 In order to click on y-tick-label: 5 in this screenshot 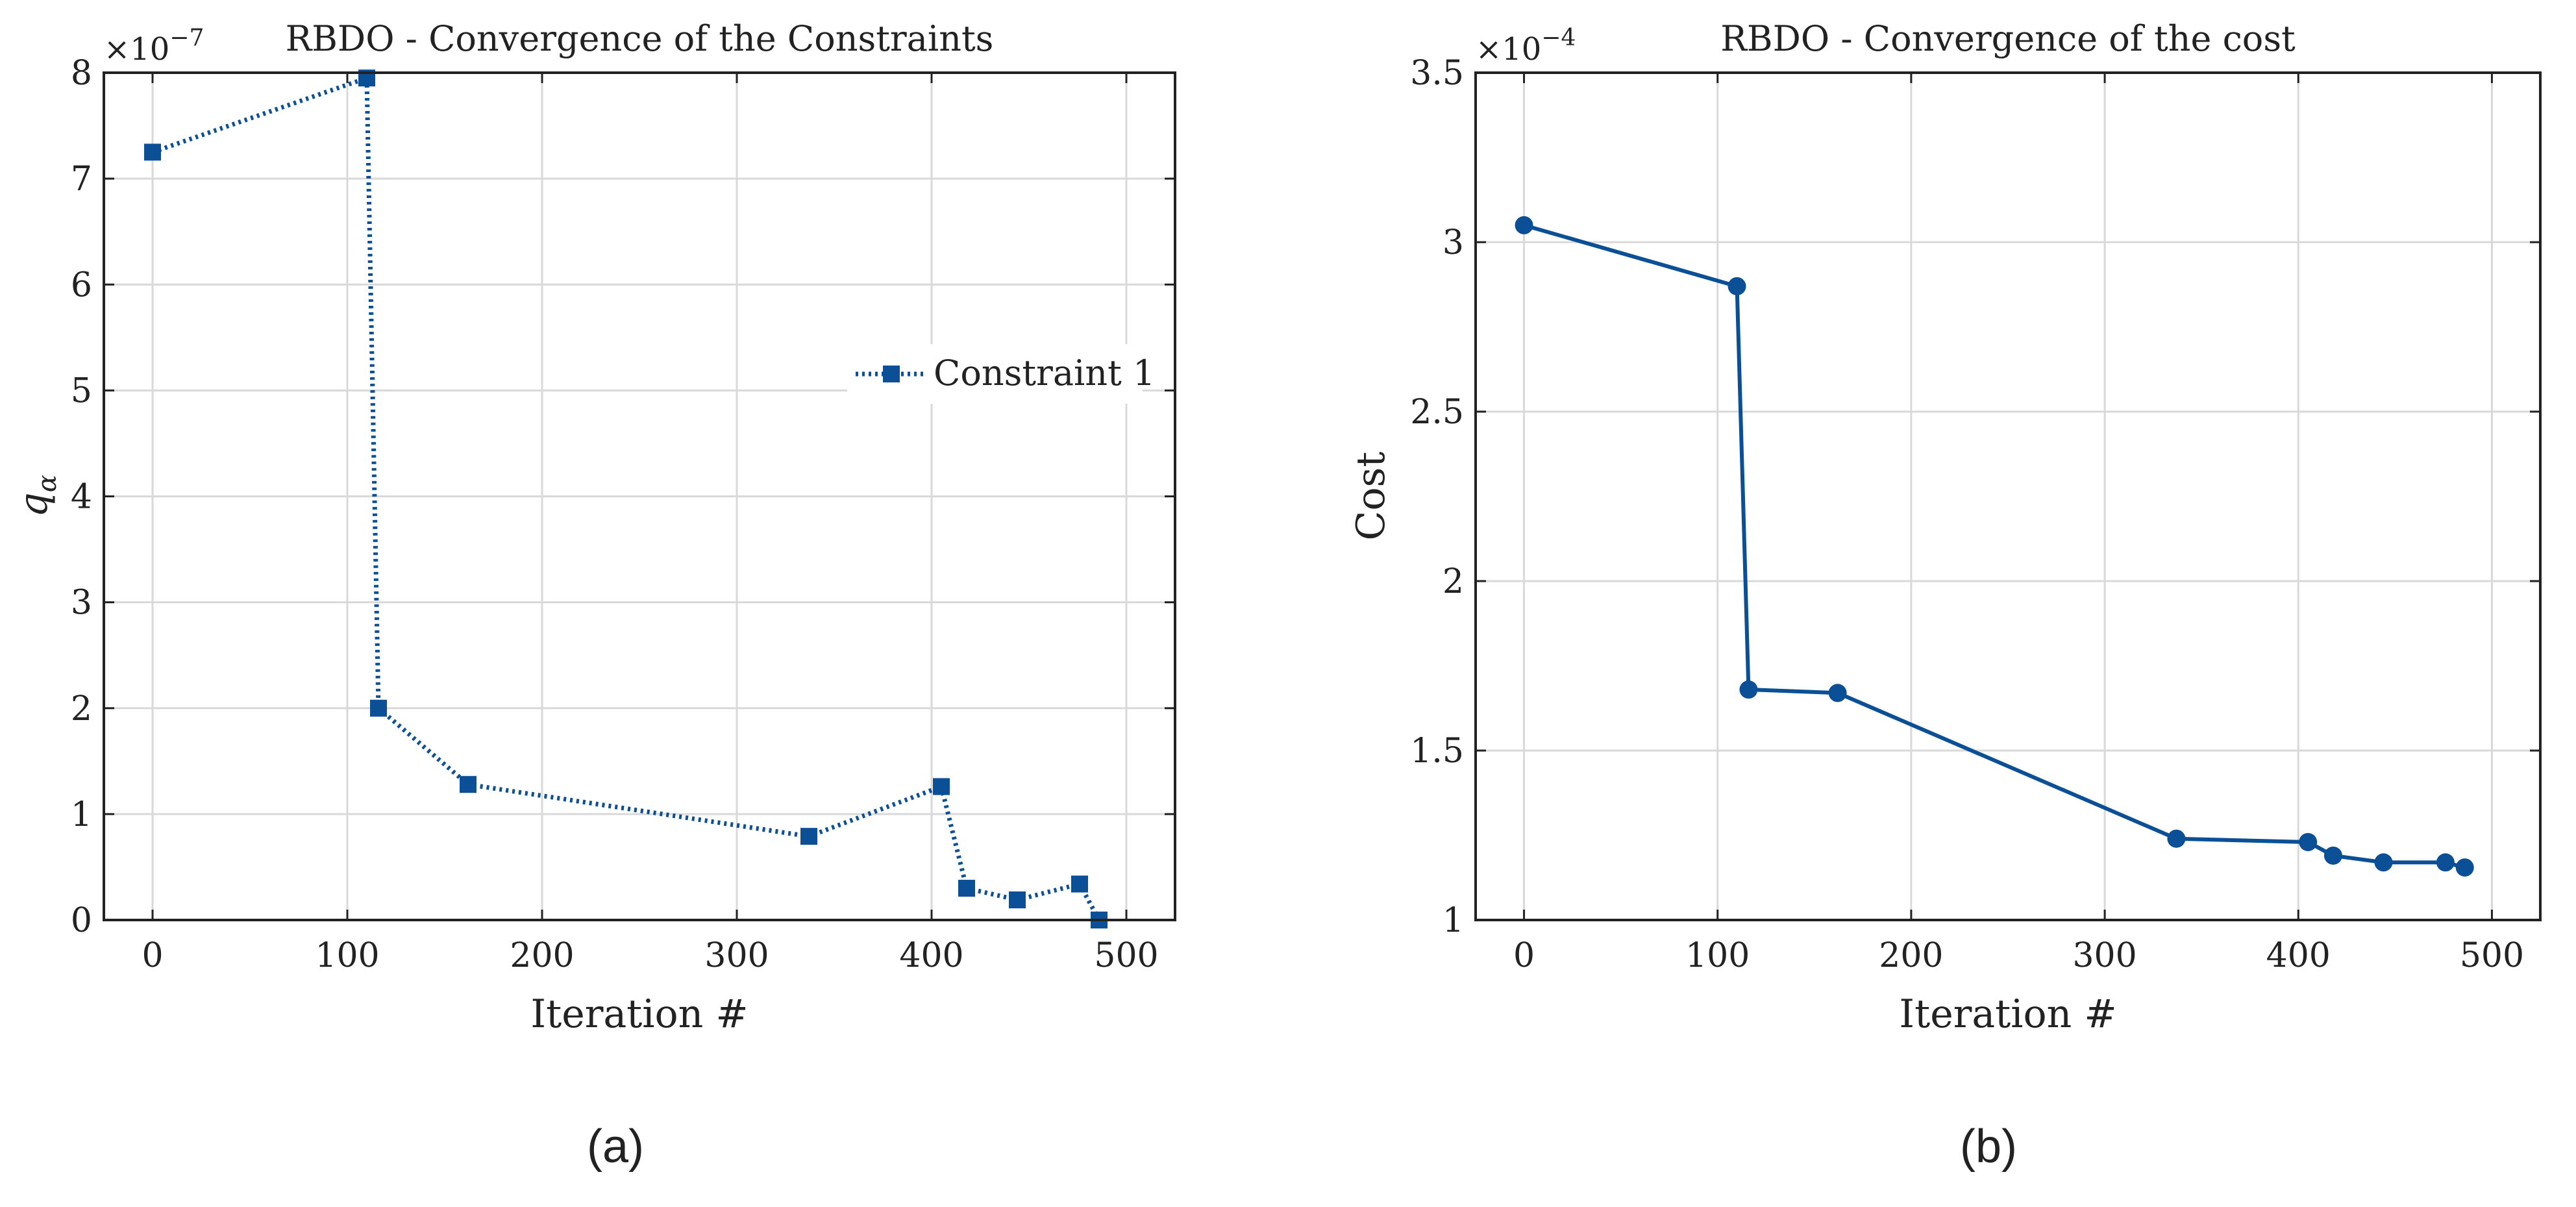, I will do `click(81, 390)`.